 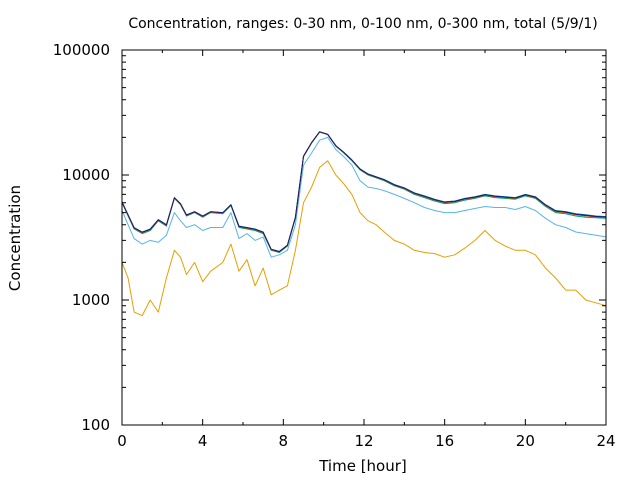 I want to click on x-tick-label: 24, so click(x=605, y=441).